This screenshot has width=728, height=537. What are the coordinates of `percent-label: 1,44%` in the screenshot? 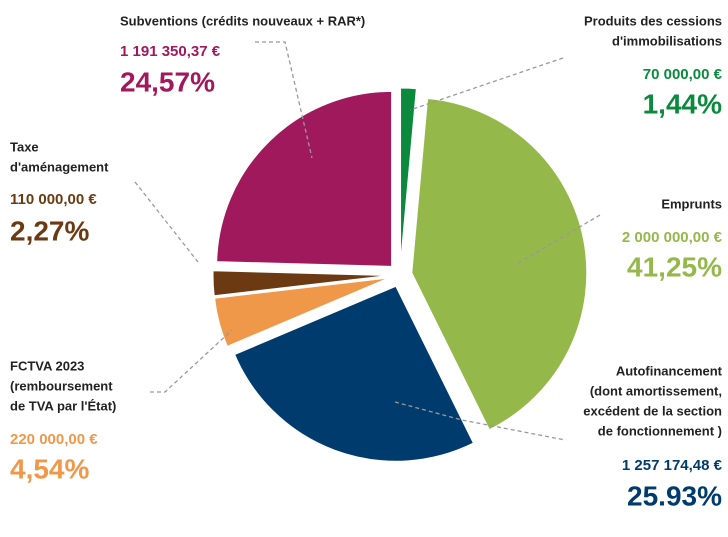 It's located at (682, 103).